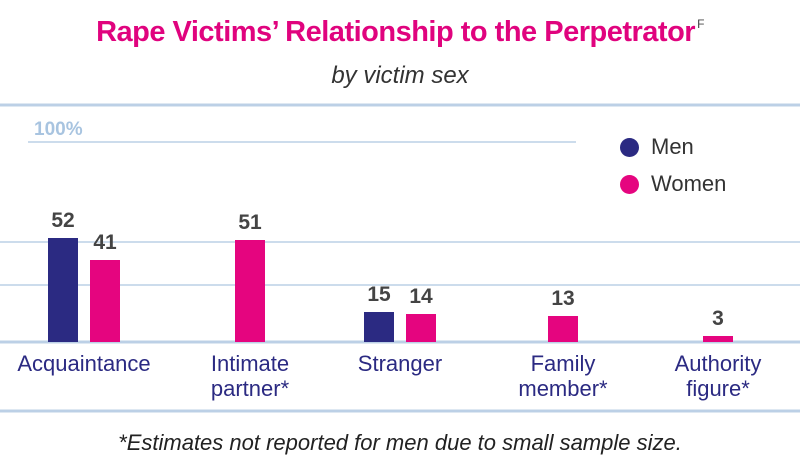 The height and width of the screenshot is (474, 800). What do you see at coordinates (250, 222) in the screenshot?
I see `value-label-women-1: 51` at bounding box center [250, 222].